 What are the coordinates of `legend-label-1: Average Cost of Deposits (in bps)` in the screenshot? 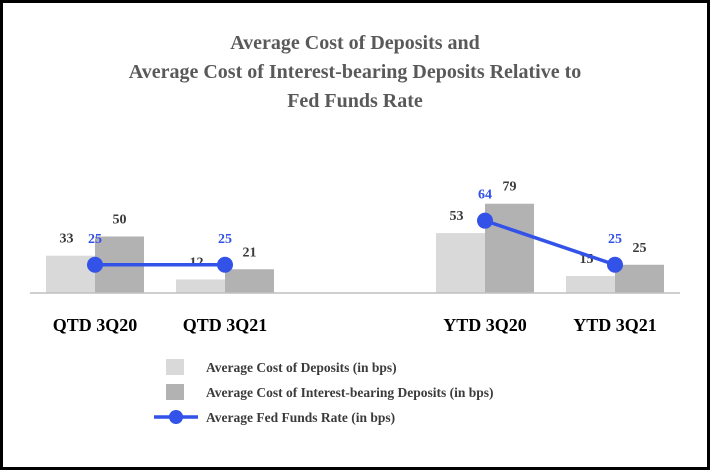 It's located at (301, 367).